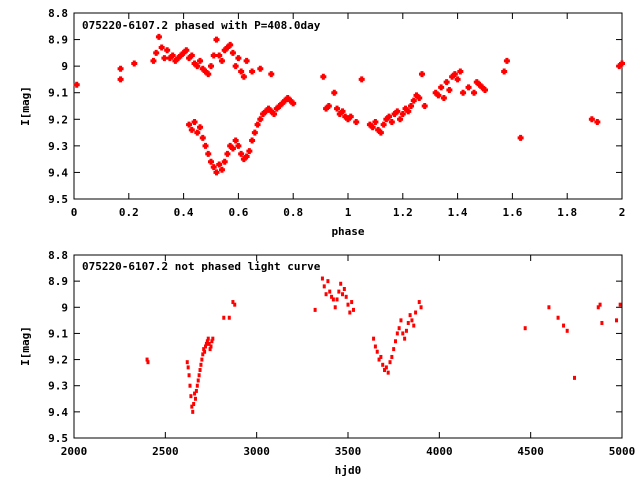  What do you see at coordinates (58, 146) in the screenshot?
I see `y-tick-label: 9.3` at bounding box center [58, 146].